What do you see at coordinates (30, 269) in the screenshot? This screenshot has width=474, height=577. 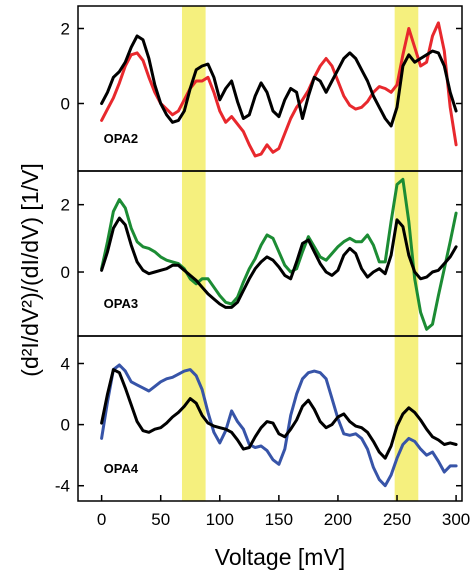 I see `y-axis-label: (d²I/dV²)/(dI/dV) [1/V]` at bounding box center [30, 269].